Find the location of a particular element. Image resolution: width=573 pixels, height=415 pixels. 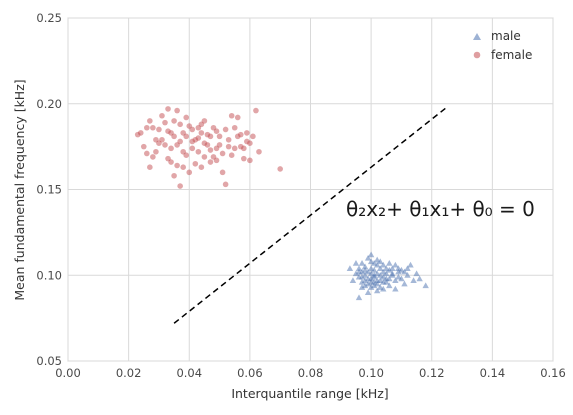

y-tick-label: 0.15 is located at coordinates (49, 190).